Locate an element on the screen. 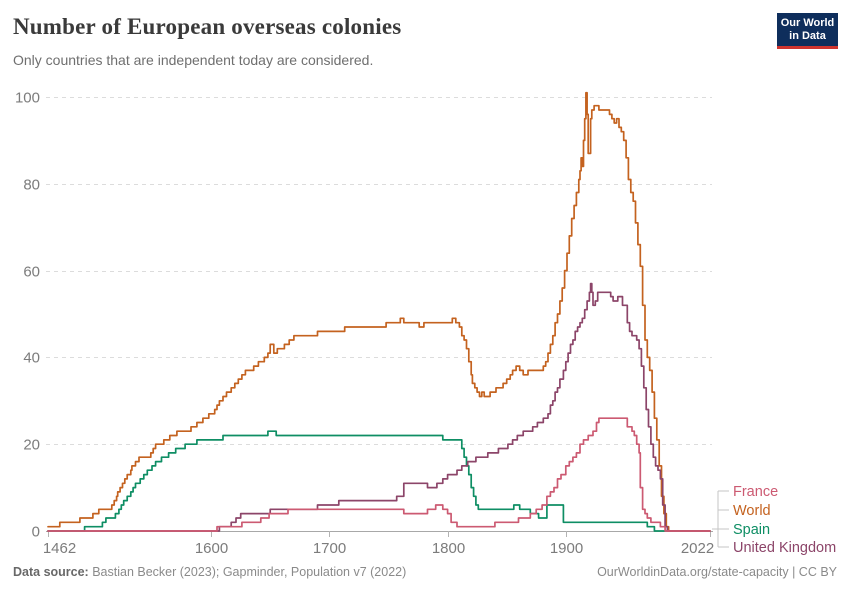  owid-logo: Our World in Data is located at coordinates (807, 31).